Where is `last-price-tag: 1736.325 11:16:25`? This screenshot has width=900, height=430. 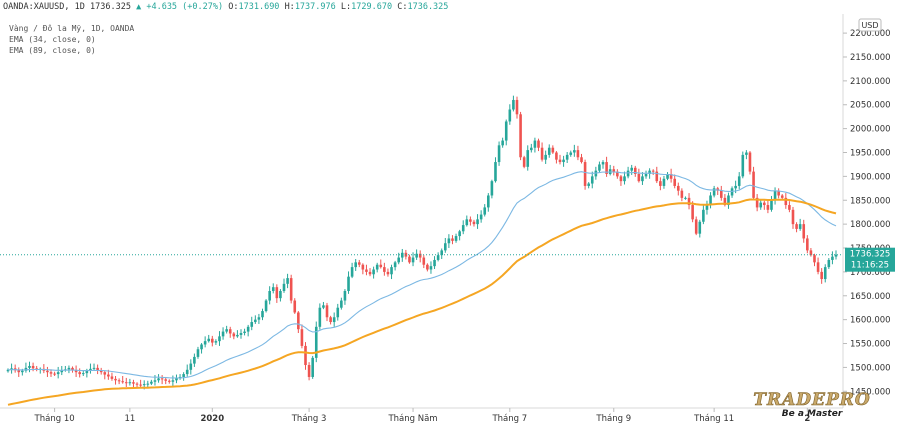 last-price-tag: 1736.325 11:16:25 is located at coordinates (870, 259).